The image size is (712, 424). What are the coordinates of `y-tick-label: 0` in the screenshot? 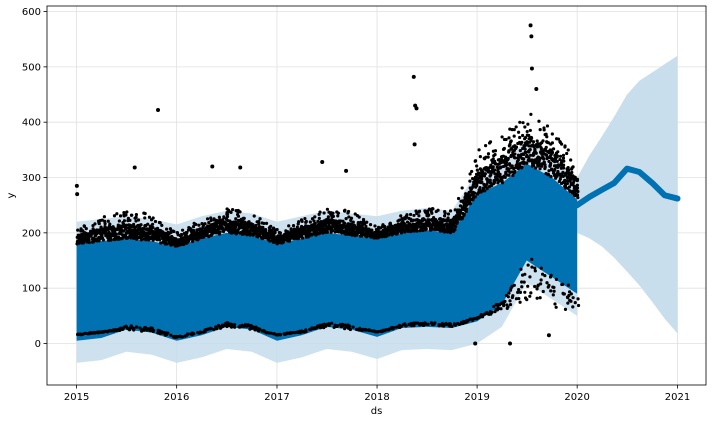 It's located at (38, 344).